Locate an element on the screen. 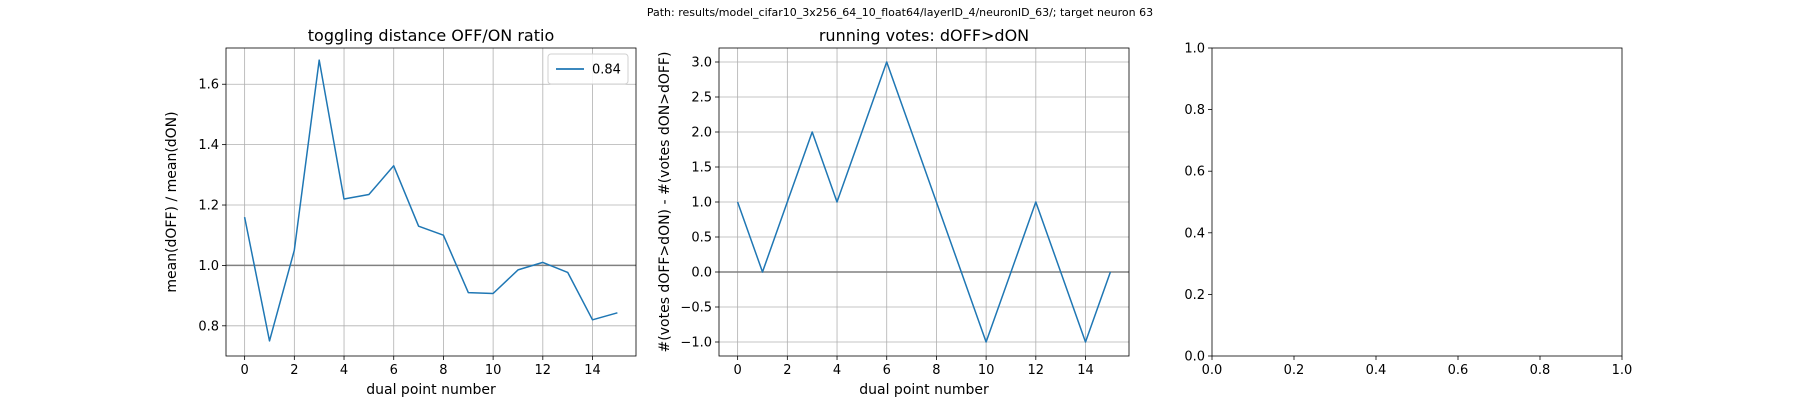  votes-ytick-label-2: 0.0 is located at coordinates (701, 273).